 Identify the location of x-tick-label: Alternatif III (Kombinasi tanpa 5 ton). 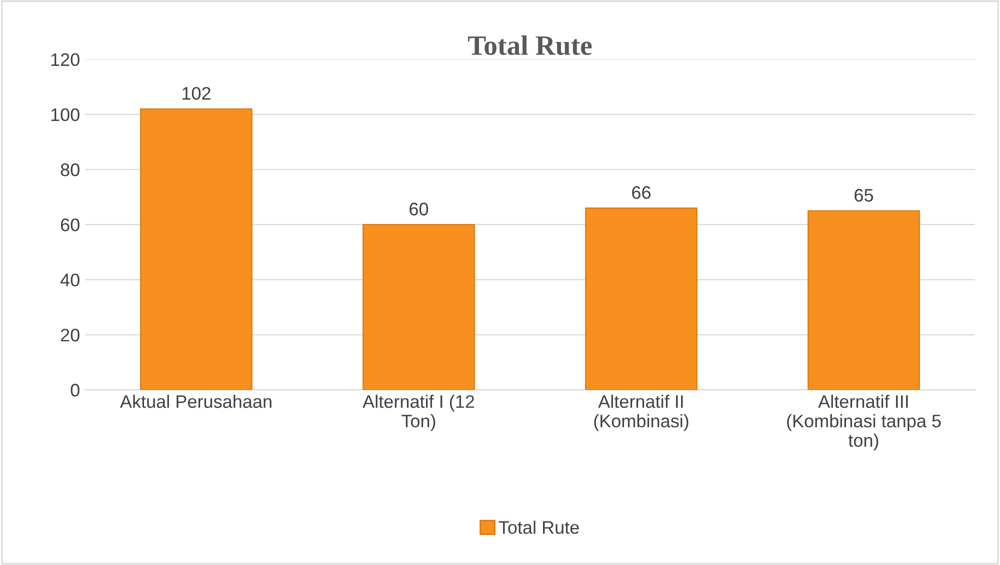
(864, 422).